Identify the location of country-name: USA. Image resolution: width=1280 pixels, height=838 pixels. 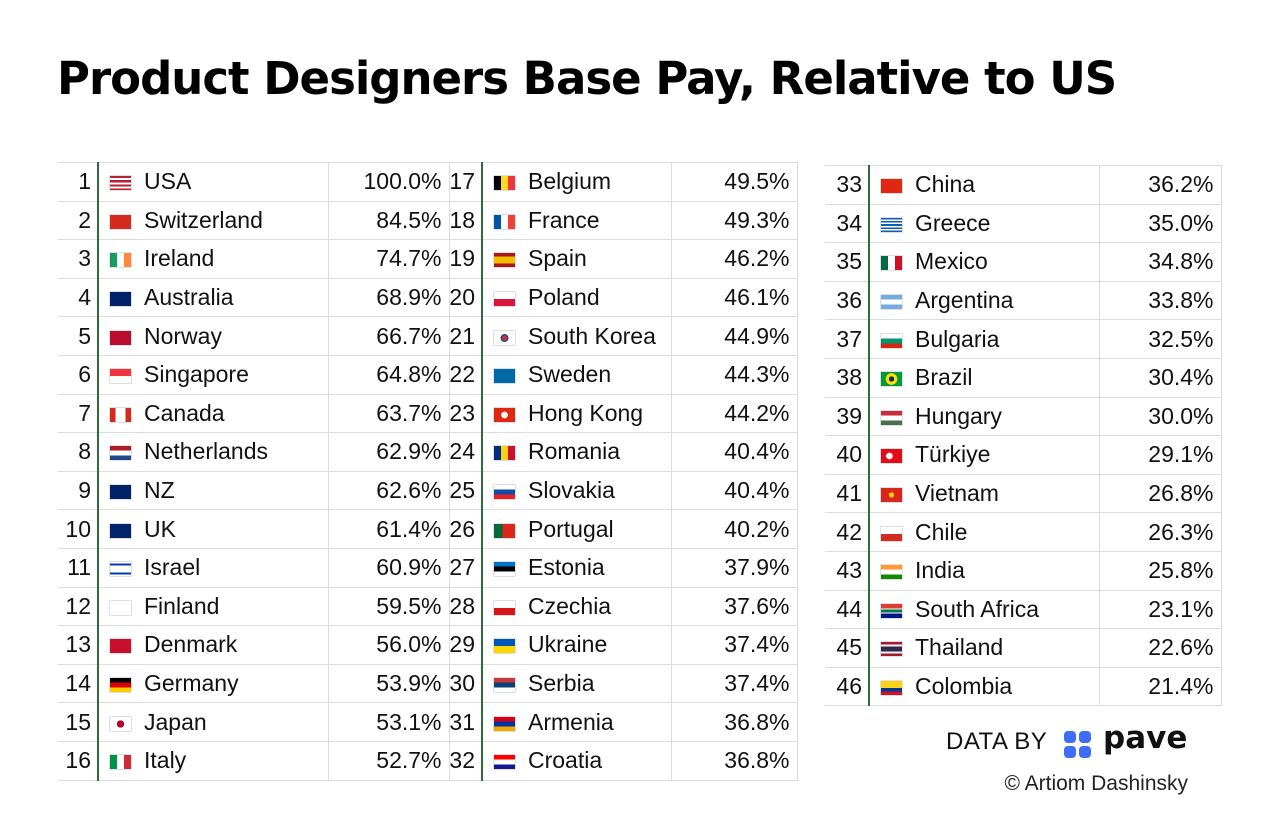
(235, 182).